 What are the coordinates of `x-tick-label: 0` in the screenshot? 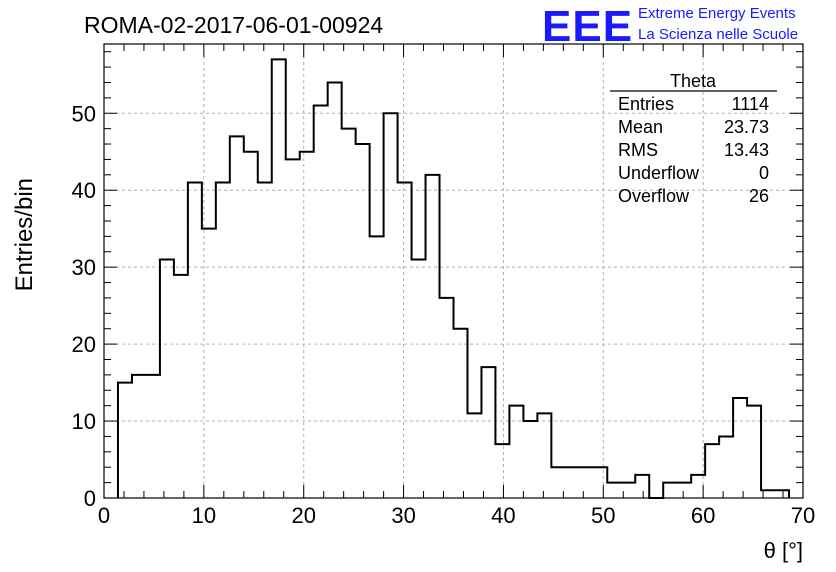 It's located at (104, 515).